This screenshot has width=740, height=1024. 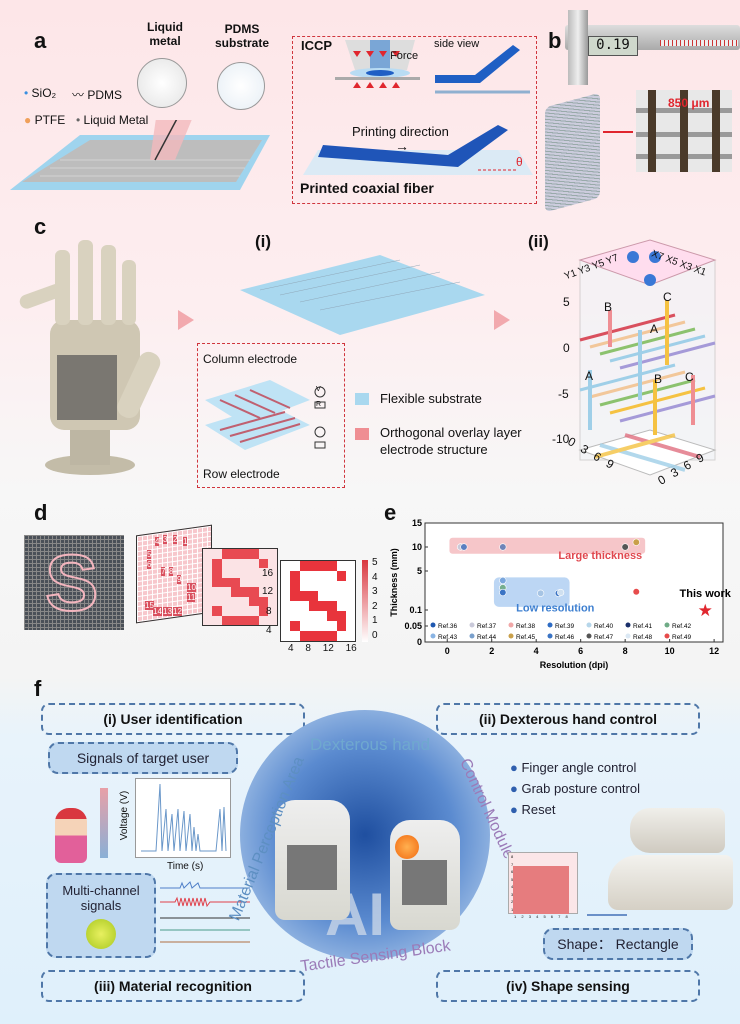 I want to click on force-label: Force, so click(x=404, y=56).